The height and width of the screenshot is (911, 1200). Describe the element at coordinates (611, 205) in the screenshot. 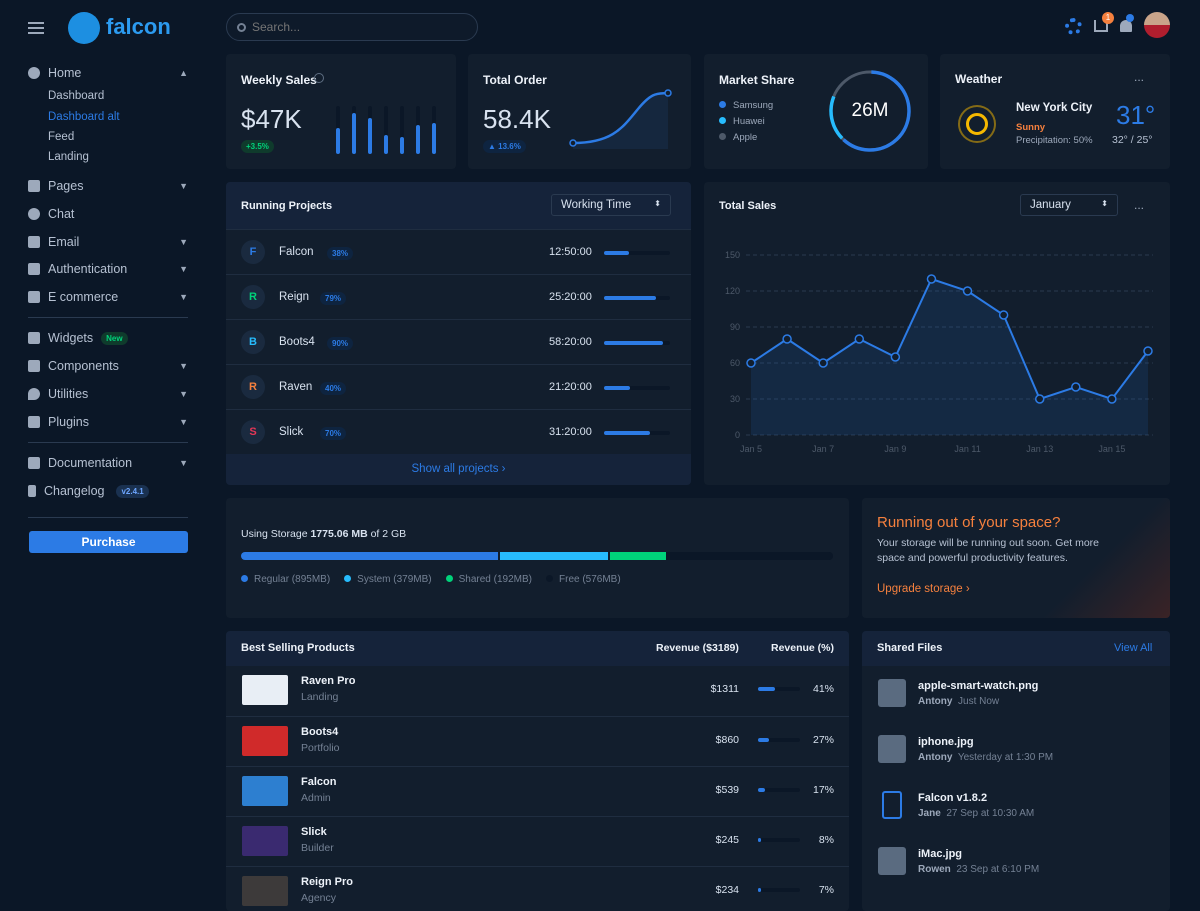

I see `working-time-select: Working Time ⬍` at that location.